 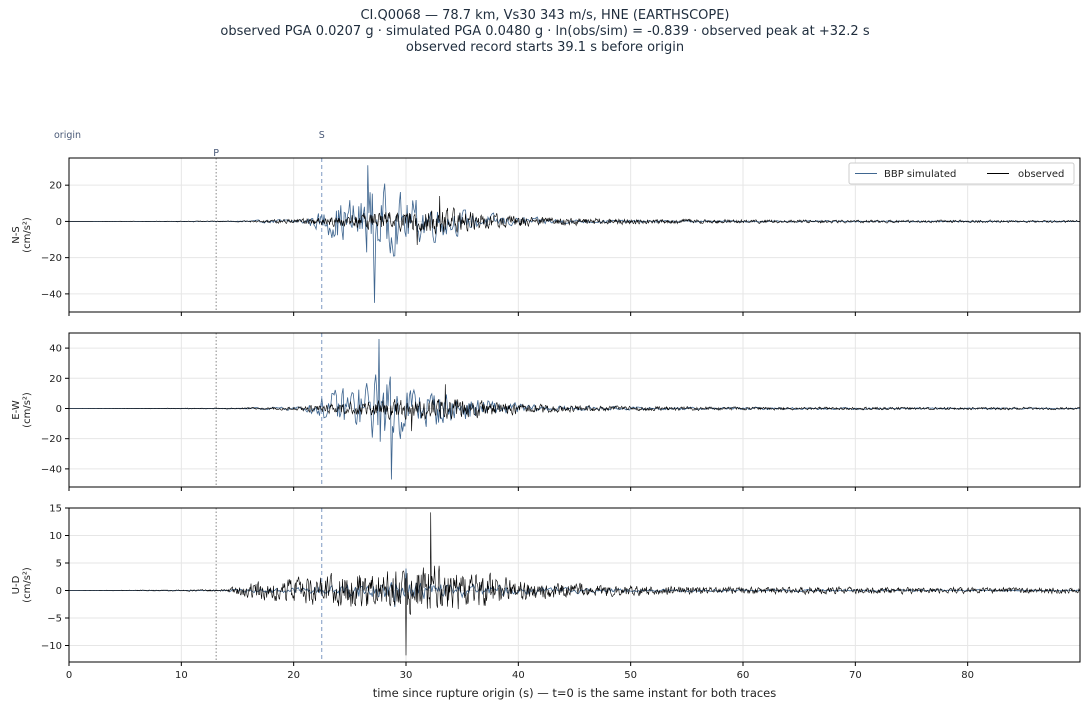 I want to click on p-marker-label: P, so click(x=216, y=153).